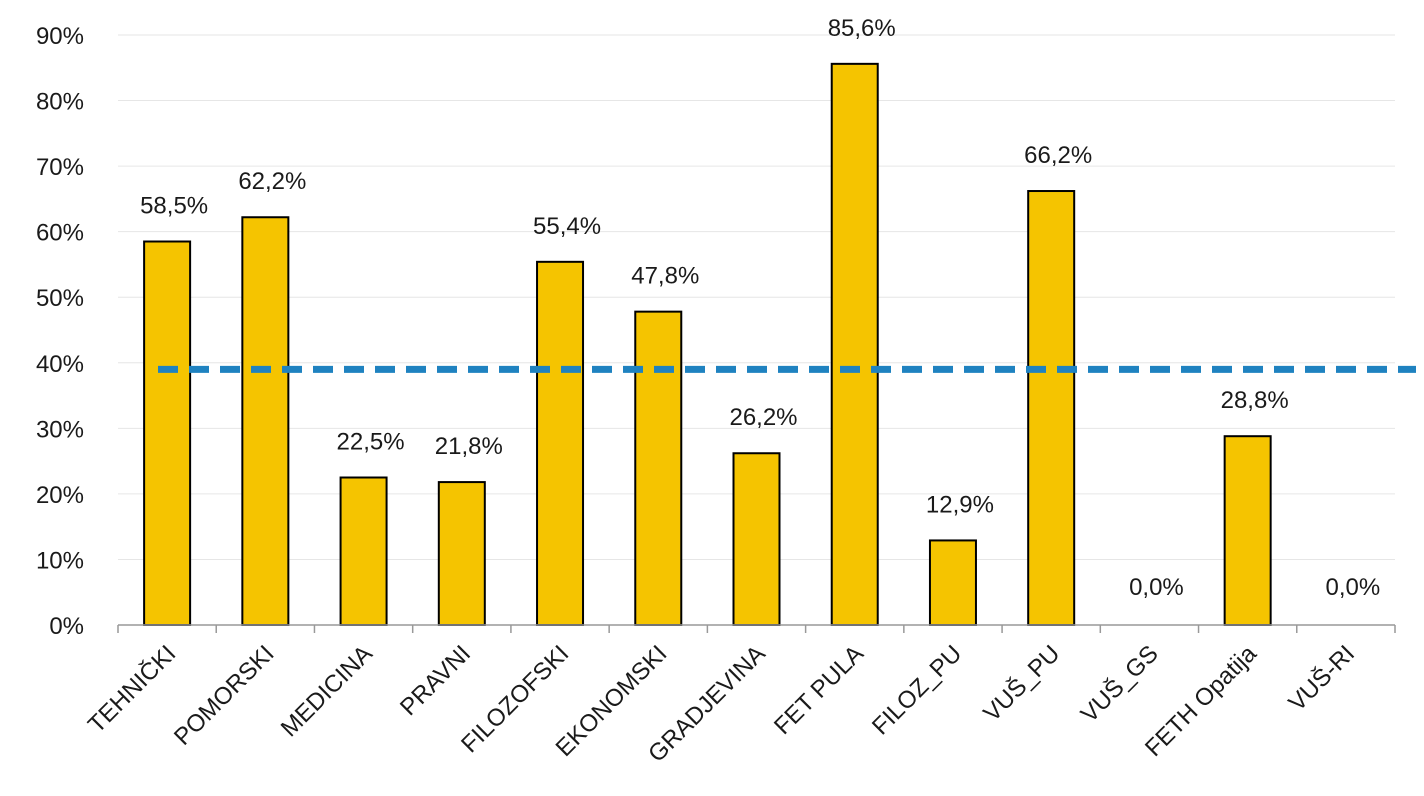 This screenshot has height=796, width=1424. What do you see at coordinates (60, 36) in the screenshot?
I see `y-tick-label: 90%` at bounding box center [60, 36].